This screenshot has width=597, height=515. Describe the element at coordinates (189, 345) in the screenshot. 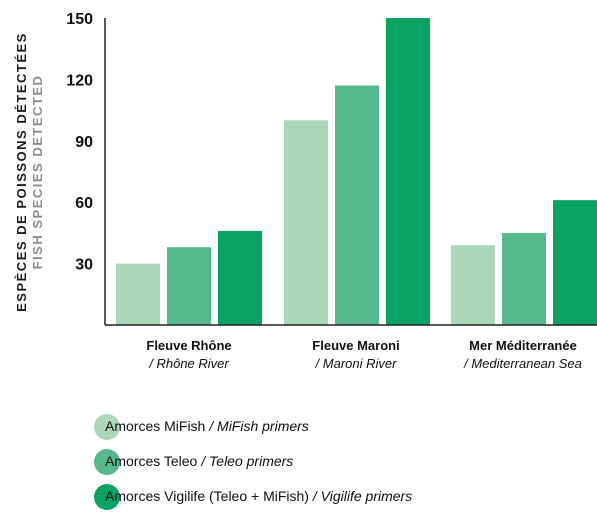

I see `category-name-fr: Fleuve Rhône` at that location.